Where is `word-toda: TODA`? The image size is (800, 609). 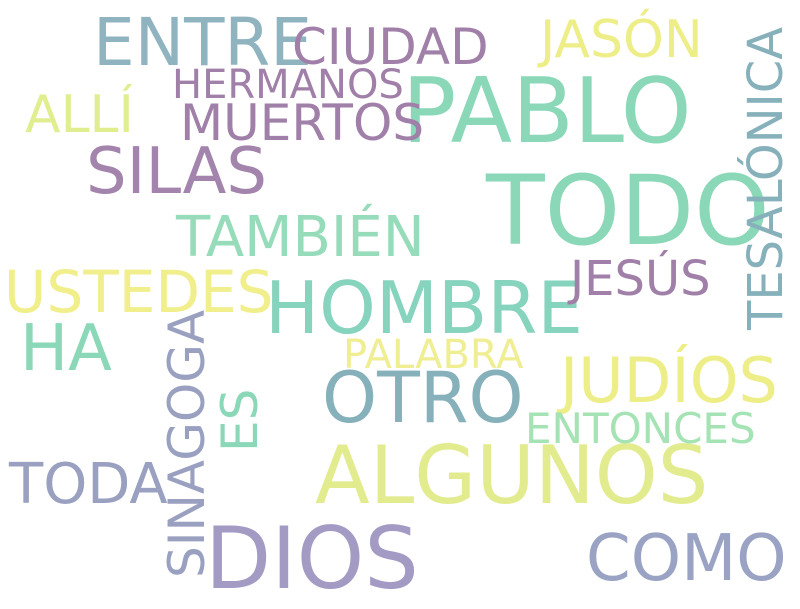 word-toda: TODA is located at coordinates (88, 484).